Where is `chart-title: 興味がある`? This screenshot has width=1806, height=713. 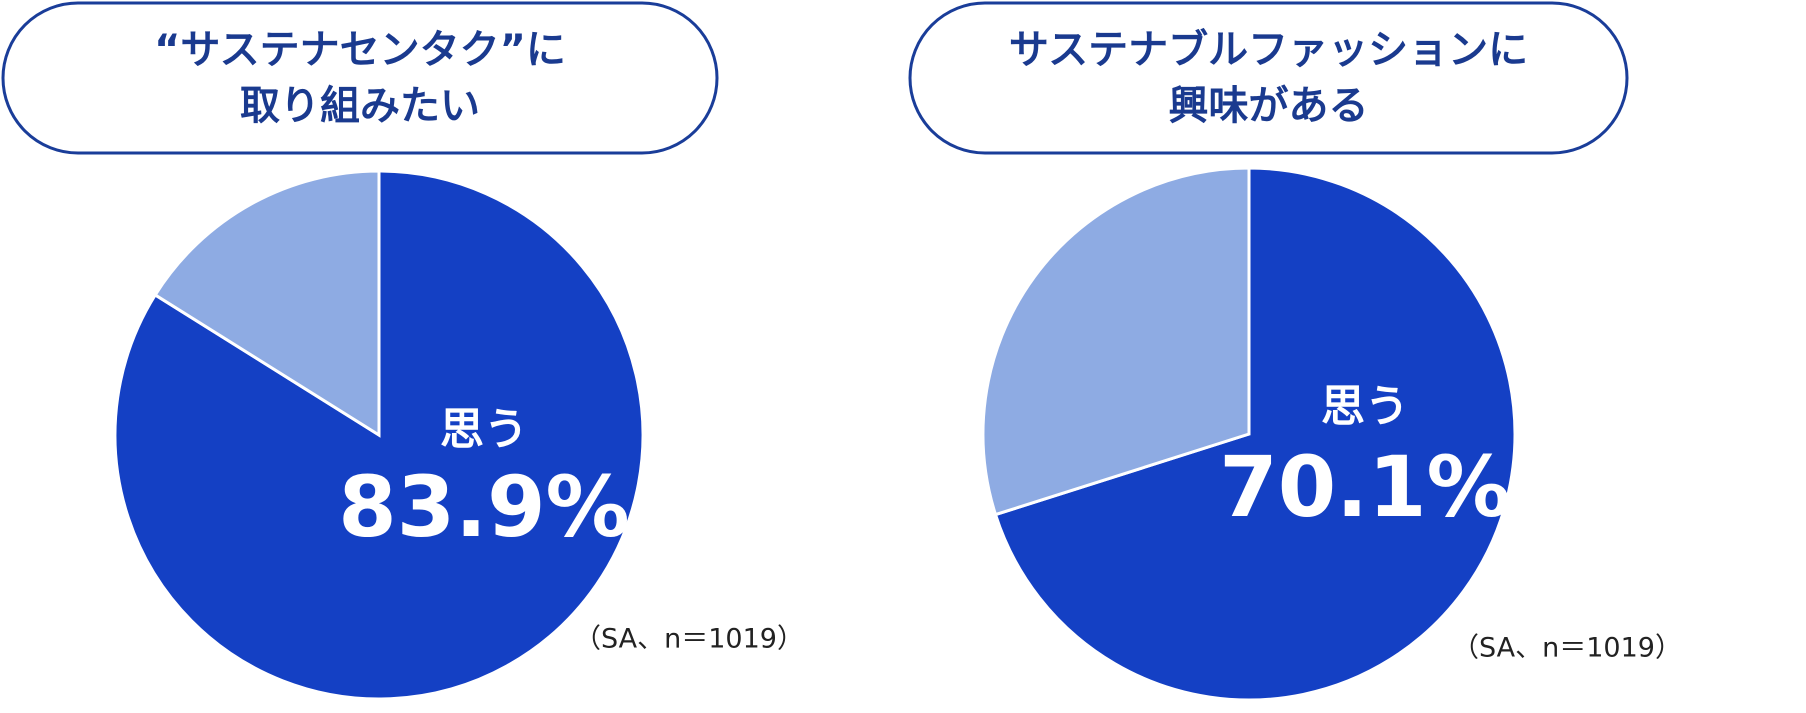 chart-title: 興味がある is located at coordinates (1269, 106).